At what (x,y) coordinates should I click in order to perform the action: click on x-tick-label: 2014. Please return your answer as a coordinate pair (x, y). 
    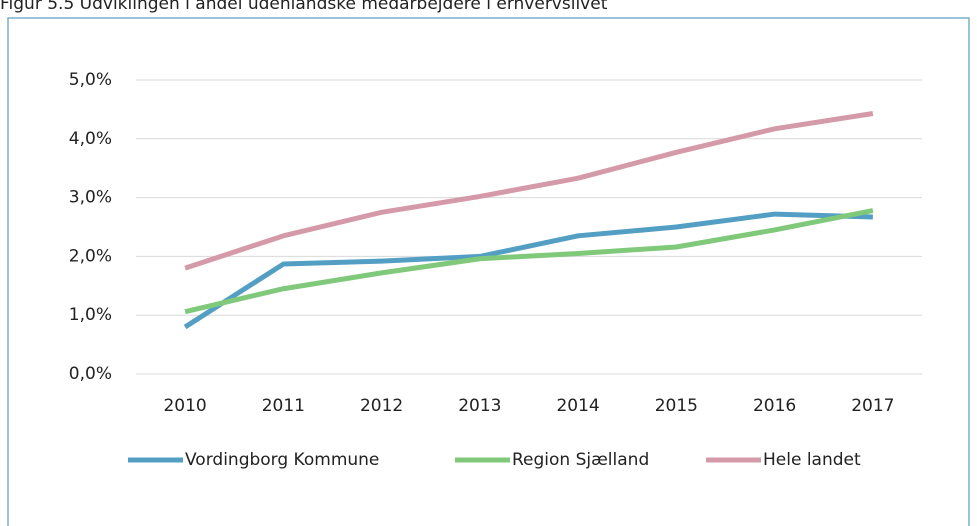
    Looking at the image, I should click on (577, 406).